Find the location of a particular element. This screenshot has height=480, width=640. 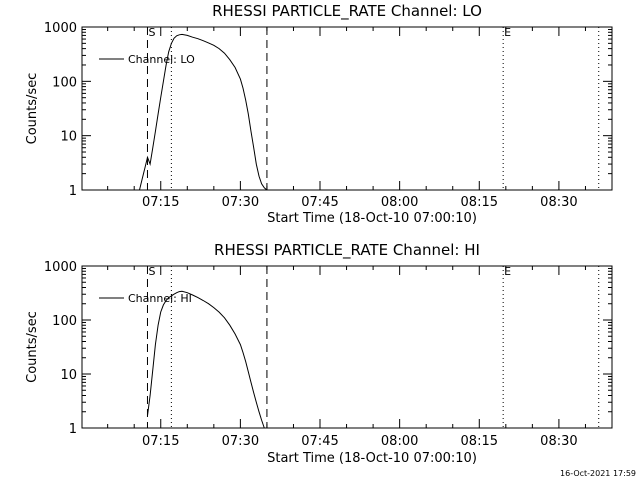

chart-title: RHESSI PARTICLE_RATE Channel: HI is located at coordinates (347, 250).